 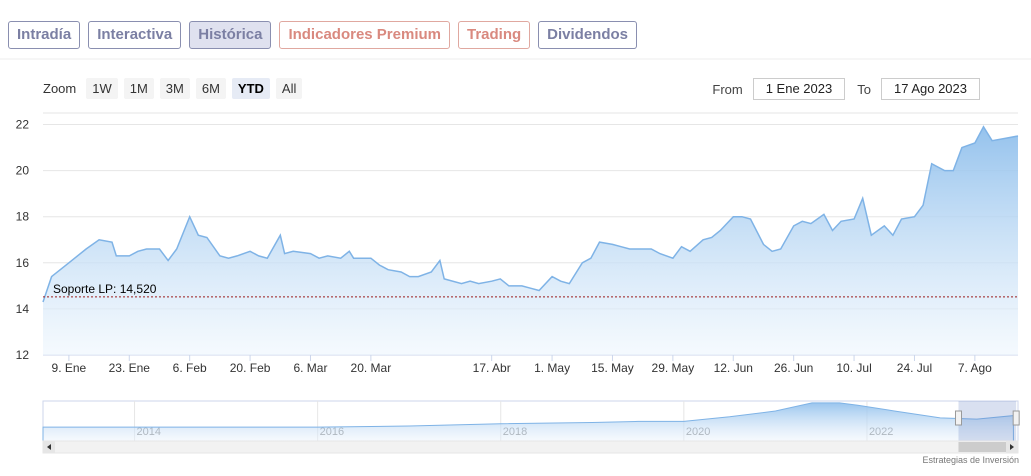 I want to click on x-tick-label: 17. Abr, so click(x=492, y=368).